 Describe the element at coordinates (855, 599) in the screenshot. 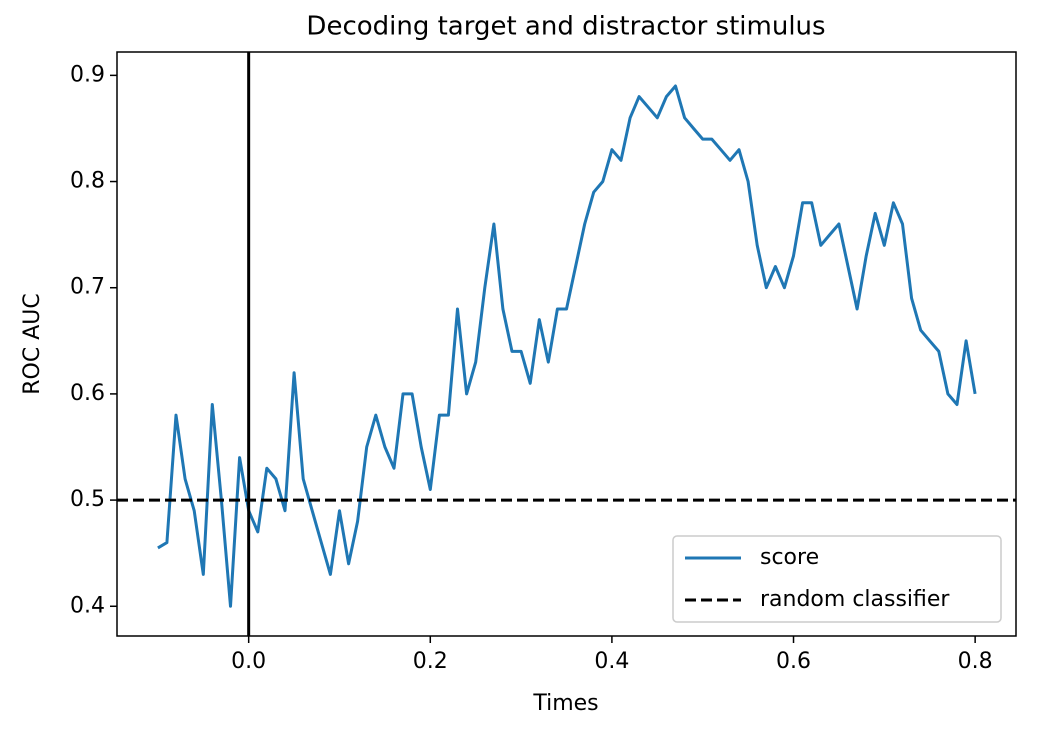

I see `legend-label: random classifier` at that location.